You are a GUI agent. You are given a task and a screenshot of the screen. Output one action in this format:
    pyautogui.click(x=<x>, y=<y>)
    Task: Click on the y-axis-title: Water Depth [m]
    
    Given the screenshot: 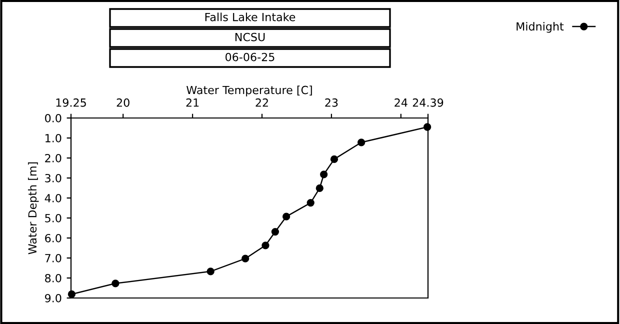 What is the action you would take?
    pyautogui.click(x=33, y=208)
    